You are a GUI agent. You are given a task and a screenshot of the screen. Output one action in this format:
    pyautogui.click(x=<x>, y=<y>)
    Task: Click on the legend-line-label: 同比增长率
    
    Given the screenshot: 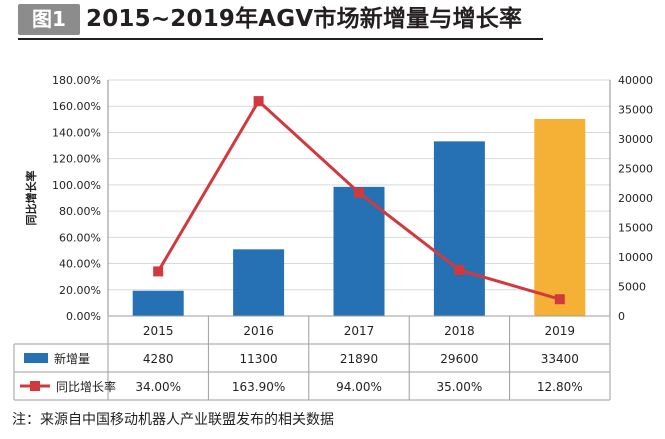 What is the action you would take?
    pyautogui.click(x=86, y=386)
    